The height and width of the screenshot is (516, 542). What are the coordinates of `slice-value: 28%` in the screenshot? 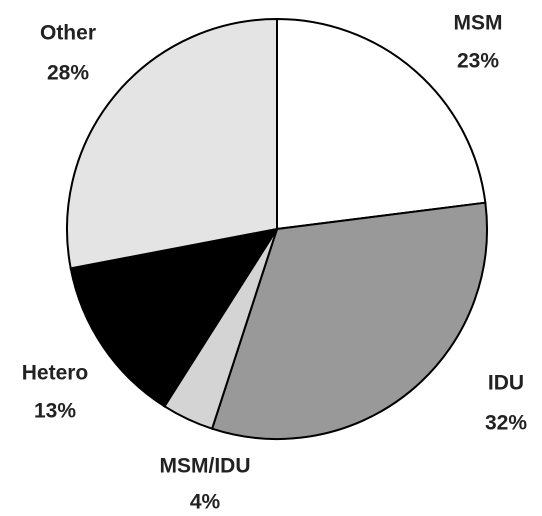 It's located at (68, 73).